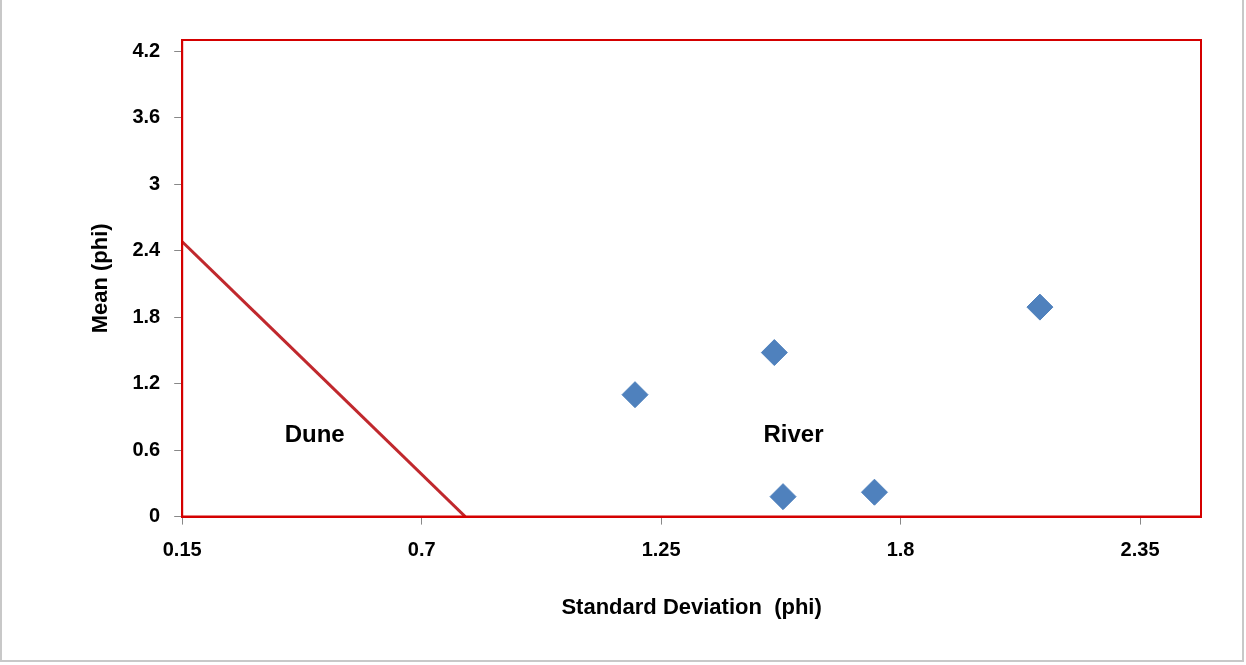  I want to click on x-tick-label: 0.15, so click(182, 549).